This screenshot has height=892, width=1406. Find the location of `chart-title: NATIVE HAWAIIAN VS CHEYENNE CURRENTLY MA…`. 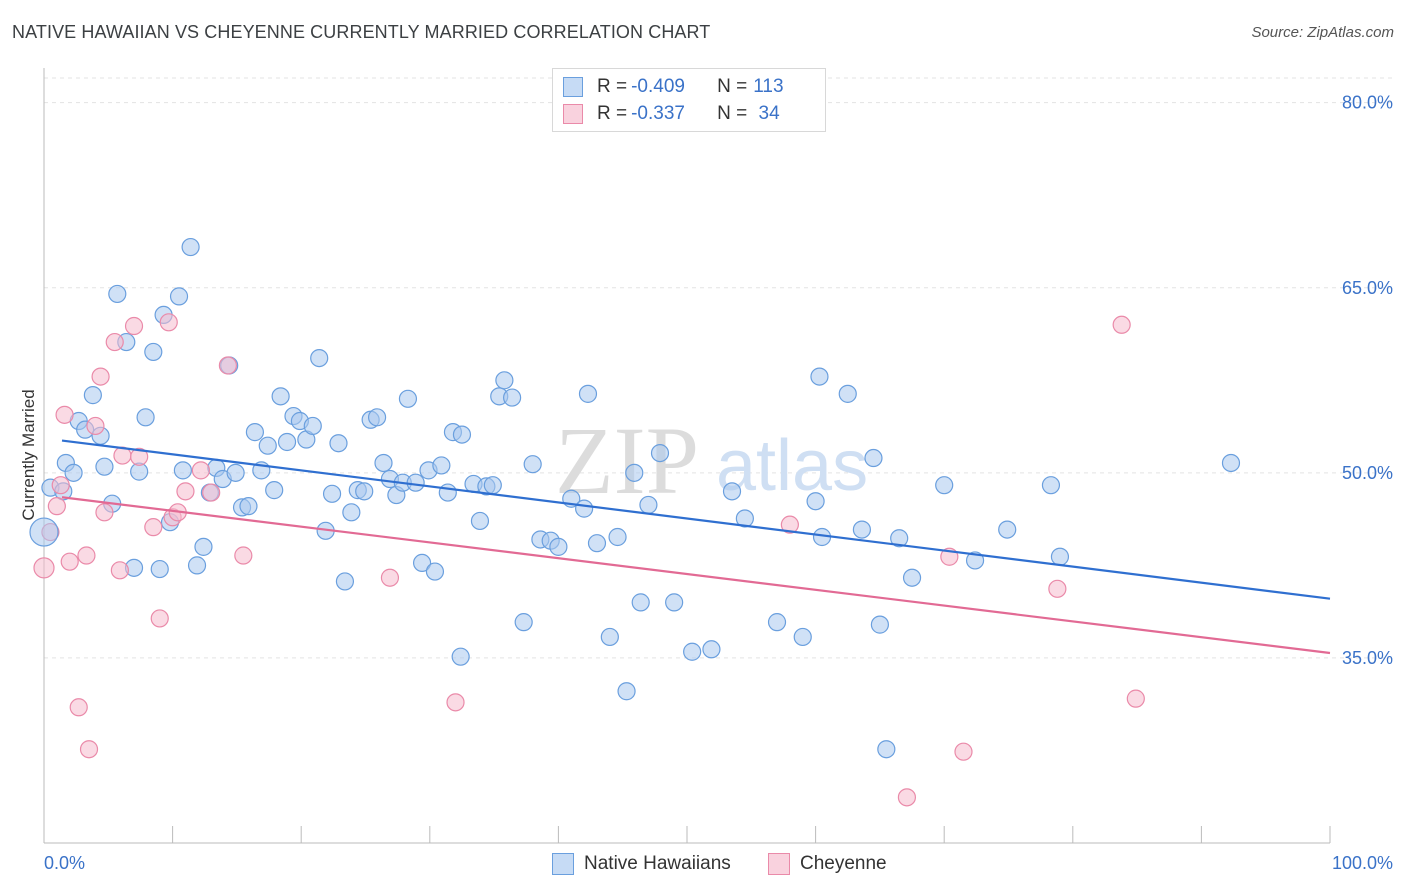

chart-title: NATIVE HAWAIIAN VS CHEYENNE CURRENTLY MA… is located at coordinates (361, 32).